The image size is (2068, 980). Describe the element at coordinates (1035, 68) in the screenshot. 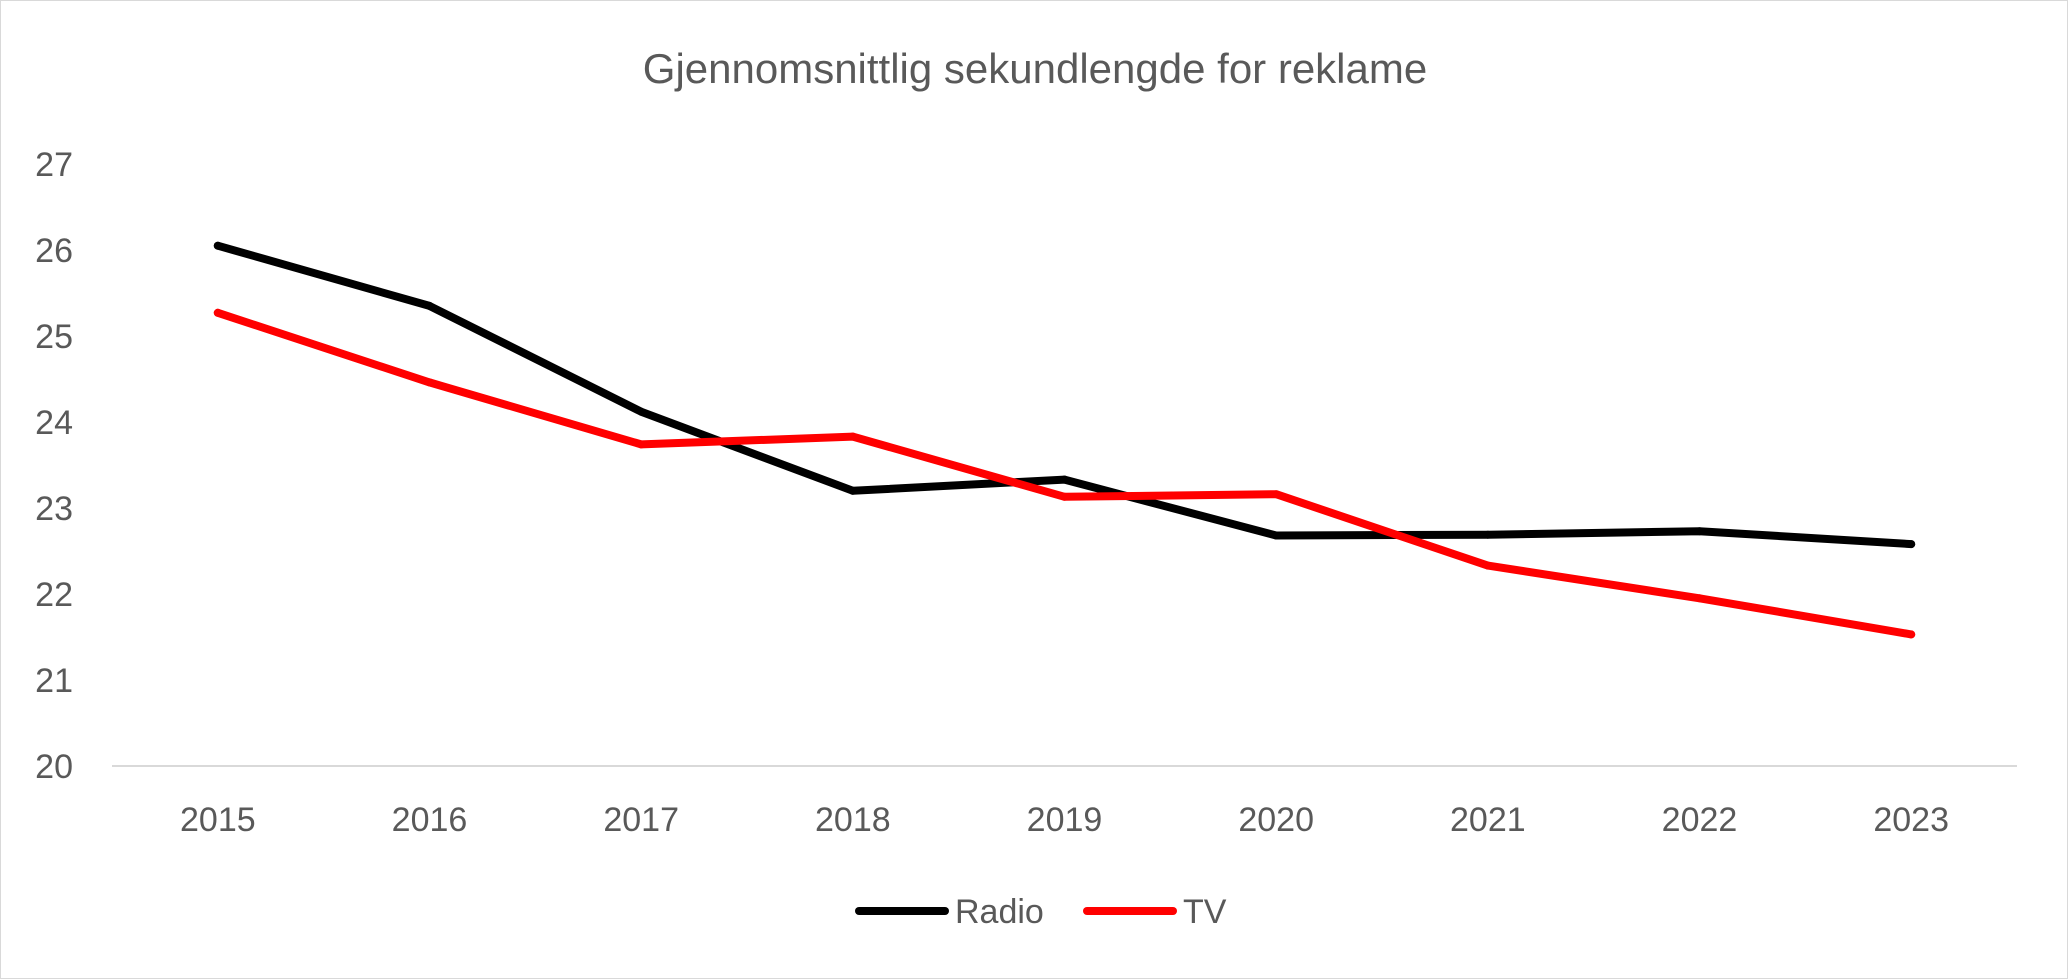

I see `chart-title: Gjennomsnittlig sekundlengde for reklame` at that location.